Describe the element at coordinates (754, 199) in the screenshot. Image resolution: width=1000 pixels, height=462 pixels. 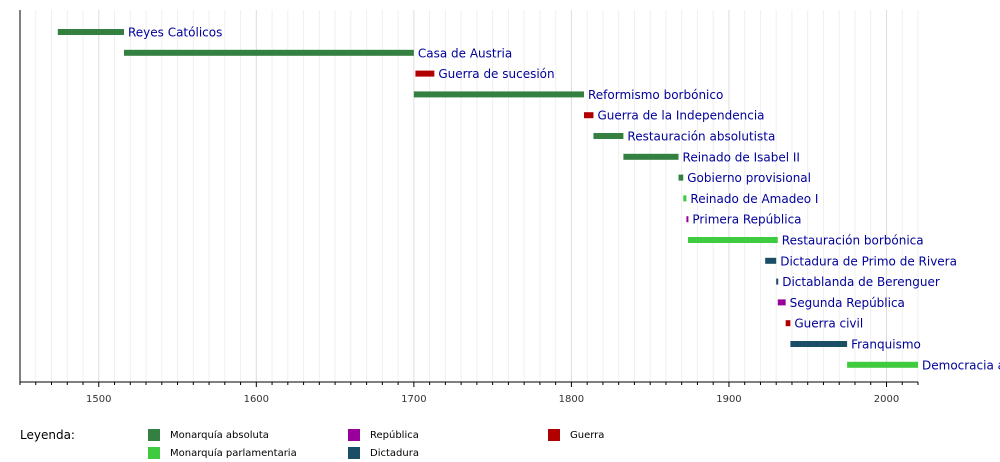
I see `period-label: Reinado de Amadeo I` at that location.